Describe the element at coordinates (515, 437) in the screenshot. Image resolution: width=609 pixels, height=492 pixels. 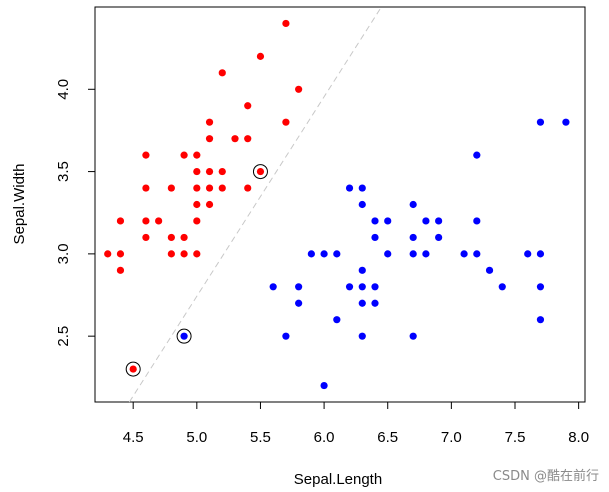
I see `x-tick-label: 7.5` at that location.